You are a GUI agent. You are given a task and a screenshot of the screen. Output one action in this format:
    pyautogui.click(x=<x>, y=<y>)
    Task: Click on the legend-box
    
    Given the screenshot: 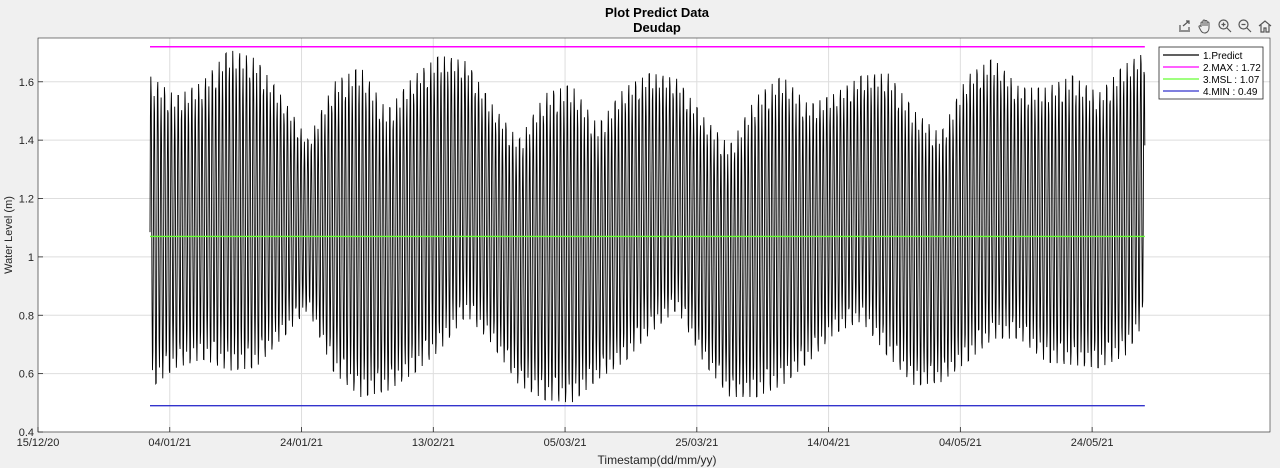 What is the action you would take?
    pyautogui.click(x=1211, y=73)
    